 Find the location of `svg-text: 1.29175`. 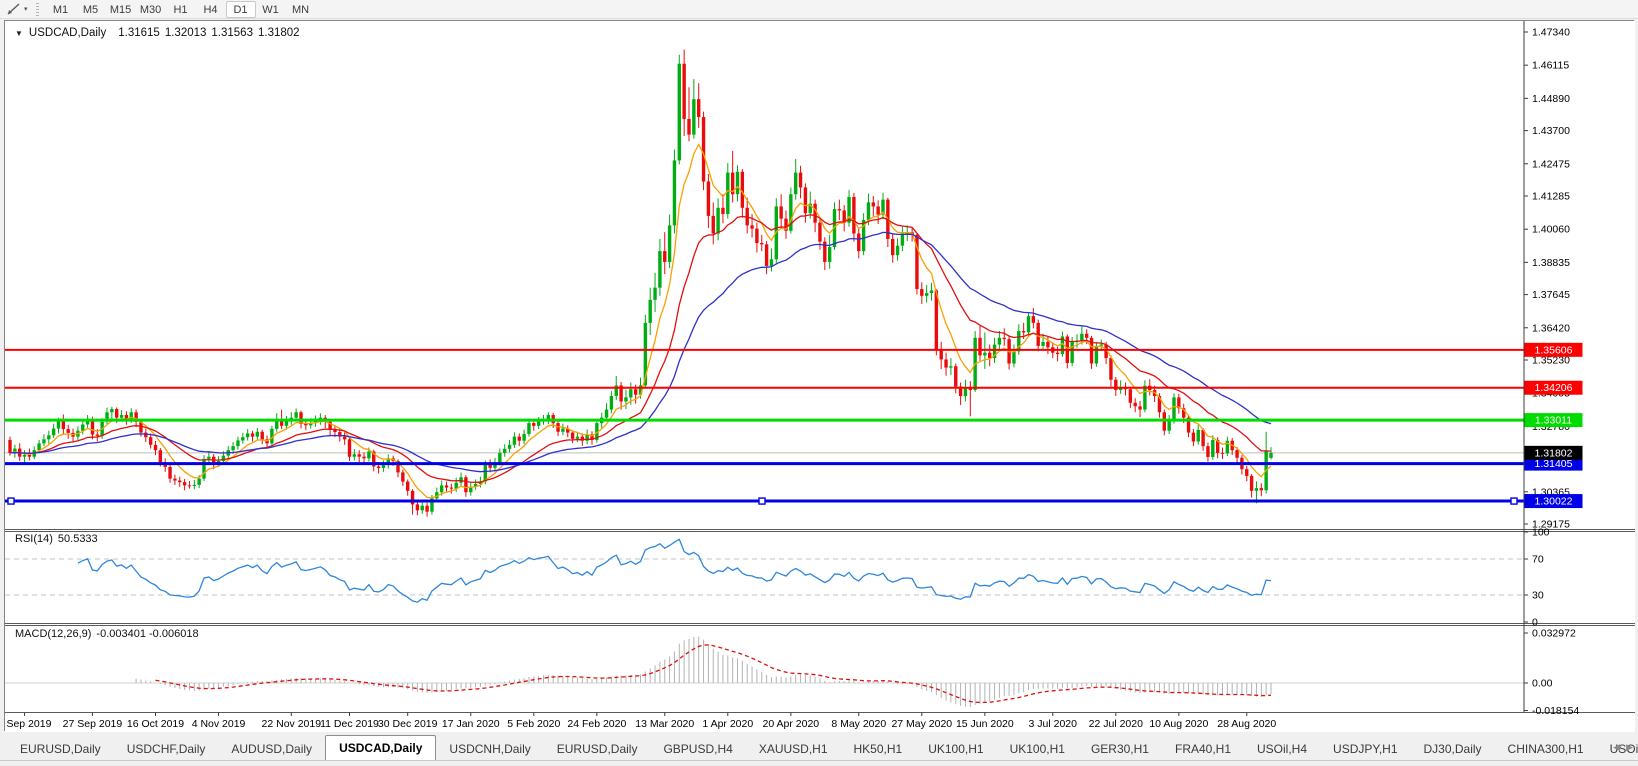

svg-text: 1.29175 is located at coordinates (1551, 524).